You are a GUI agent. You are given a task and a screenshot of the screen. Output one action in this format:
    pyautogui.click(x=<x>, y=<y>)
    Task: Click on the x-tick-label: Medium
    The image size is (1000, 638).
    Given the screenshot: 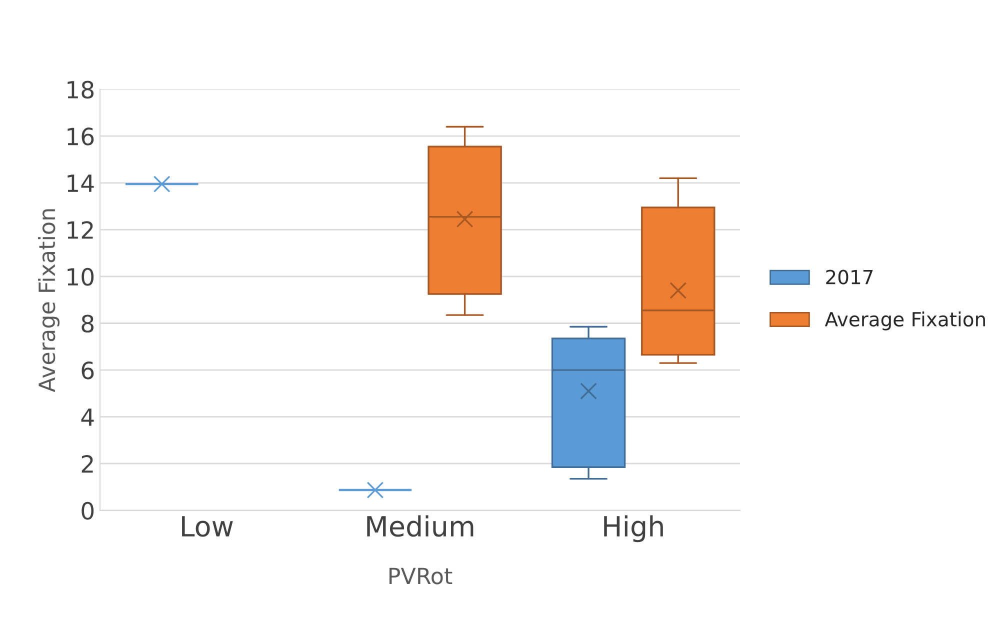 What is the action you would take?
    pyautogui.click(x=420, y=526)
    